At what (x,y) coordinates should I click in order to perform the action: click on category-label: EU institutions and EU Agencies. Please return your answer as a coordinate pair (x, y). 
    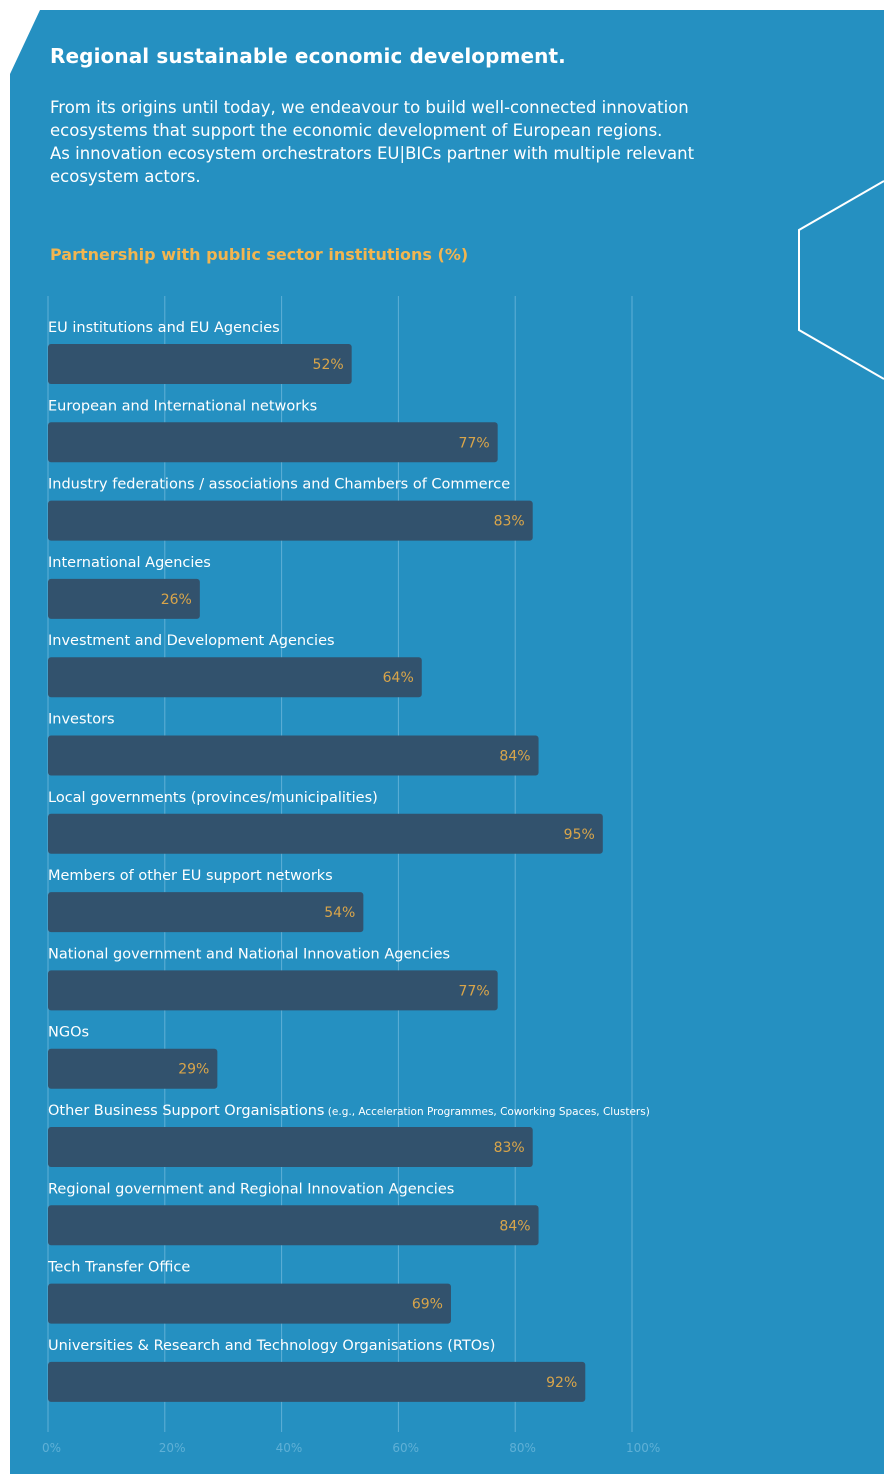
    Looking at the image, I should click on (164, 328).